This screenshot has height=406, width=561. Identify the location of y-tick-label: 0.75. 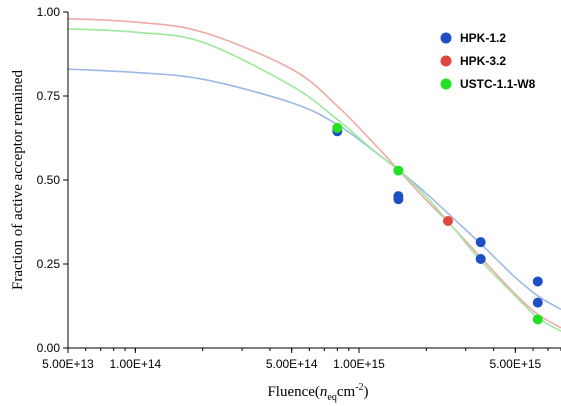
(49, 96).